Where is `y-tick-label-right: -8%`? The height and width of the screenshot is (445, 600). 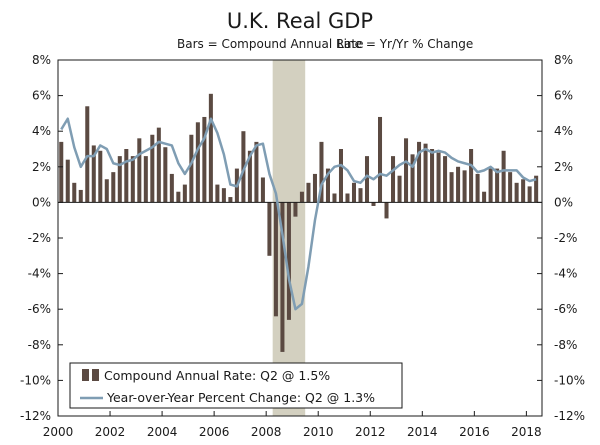
y-tick-label-right: -8% is located at coordinates (565, 345).